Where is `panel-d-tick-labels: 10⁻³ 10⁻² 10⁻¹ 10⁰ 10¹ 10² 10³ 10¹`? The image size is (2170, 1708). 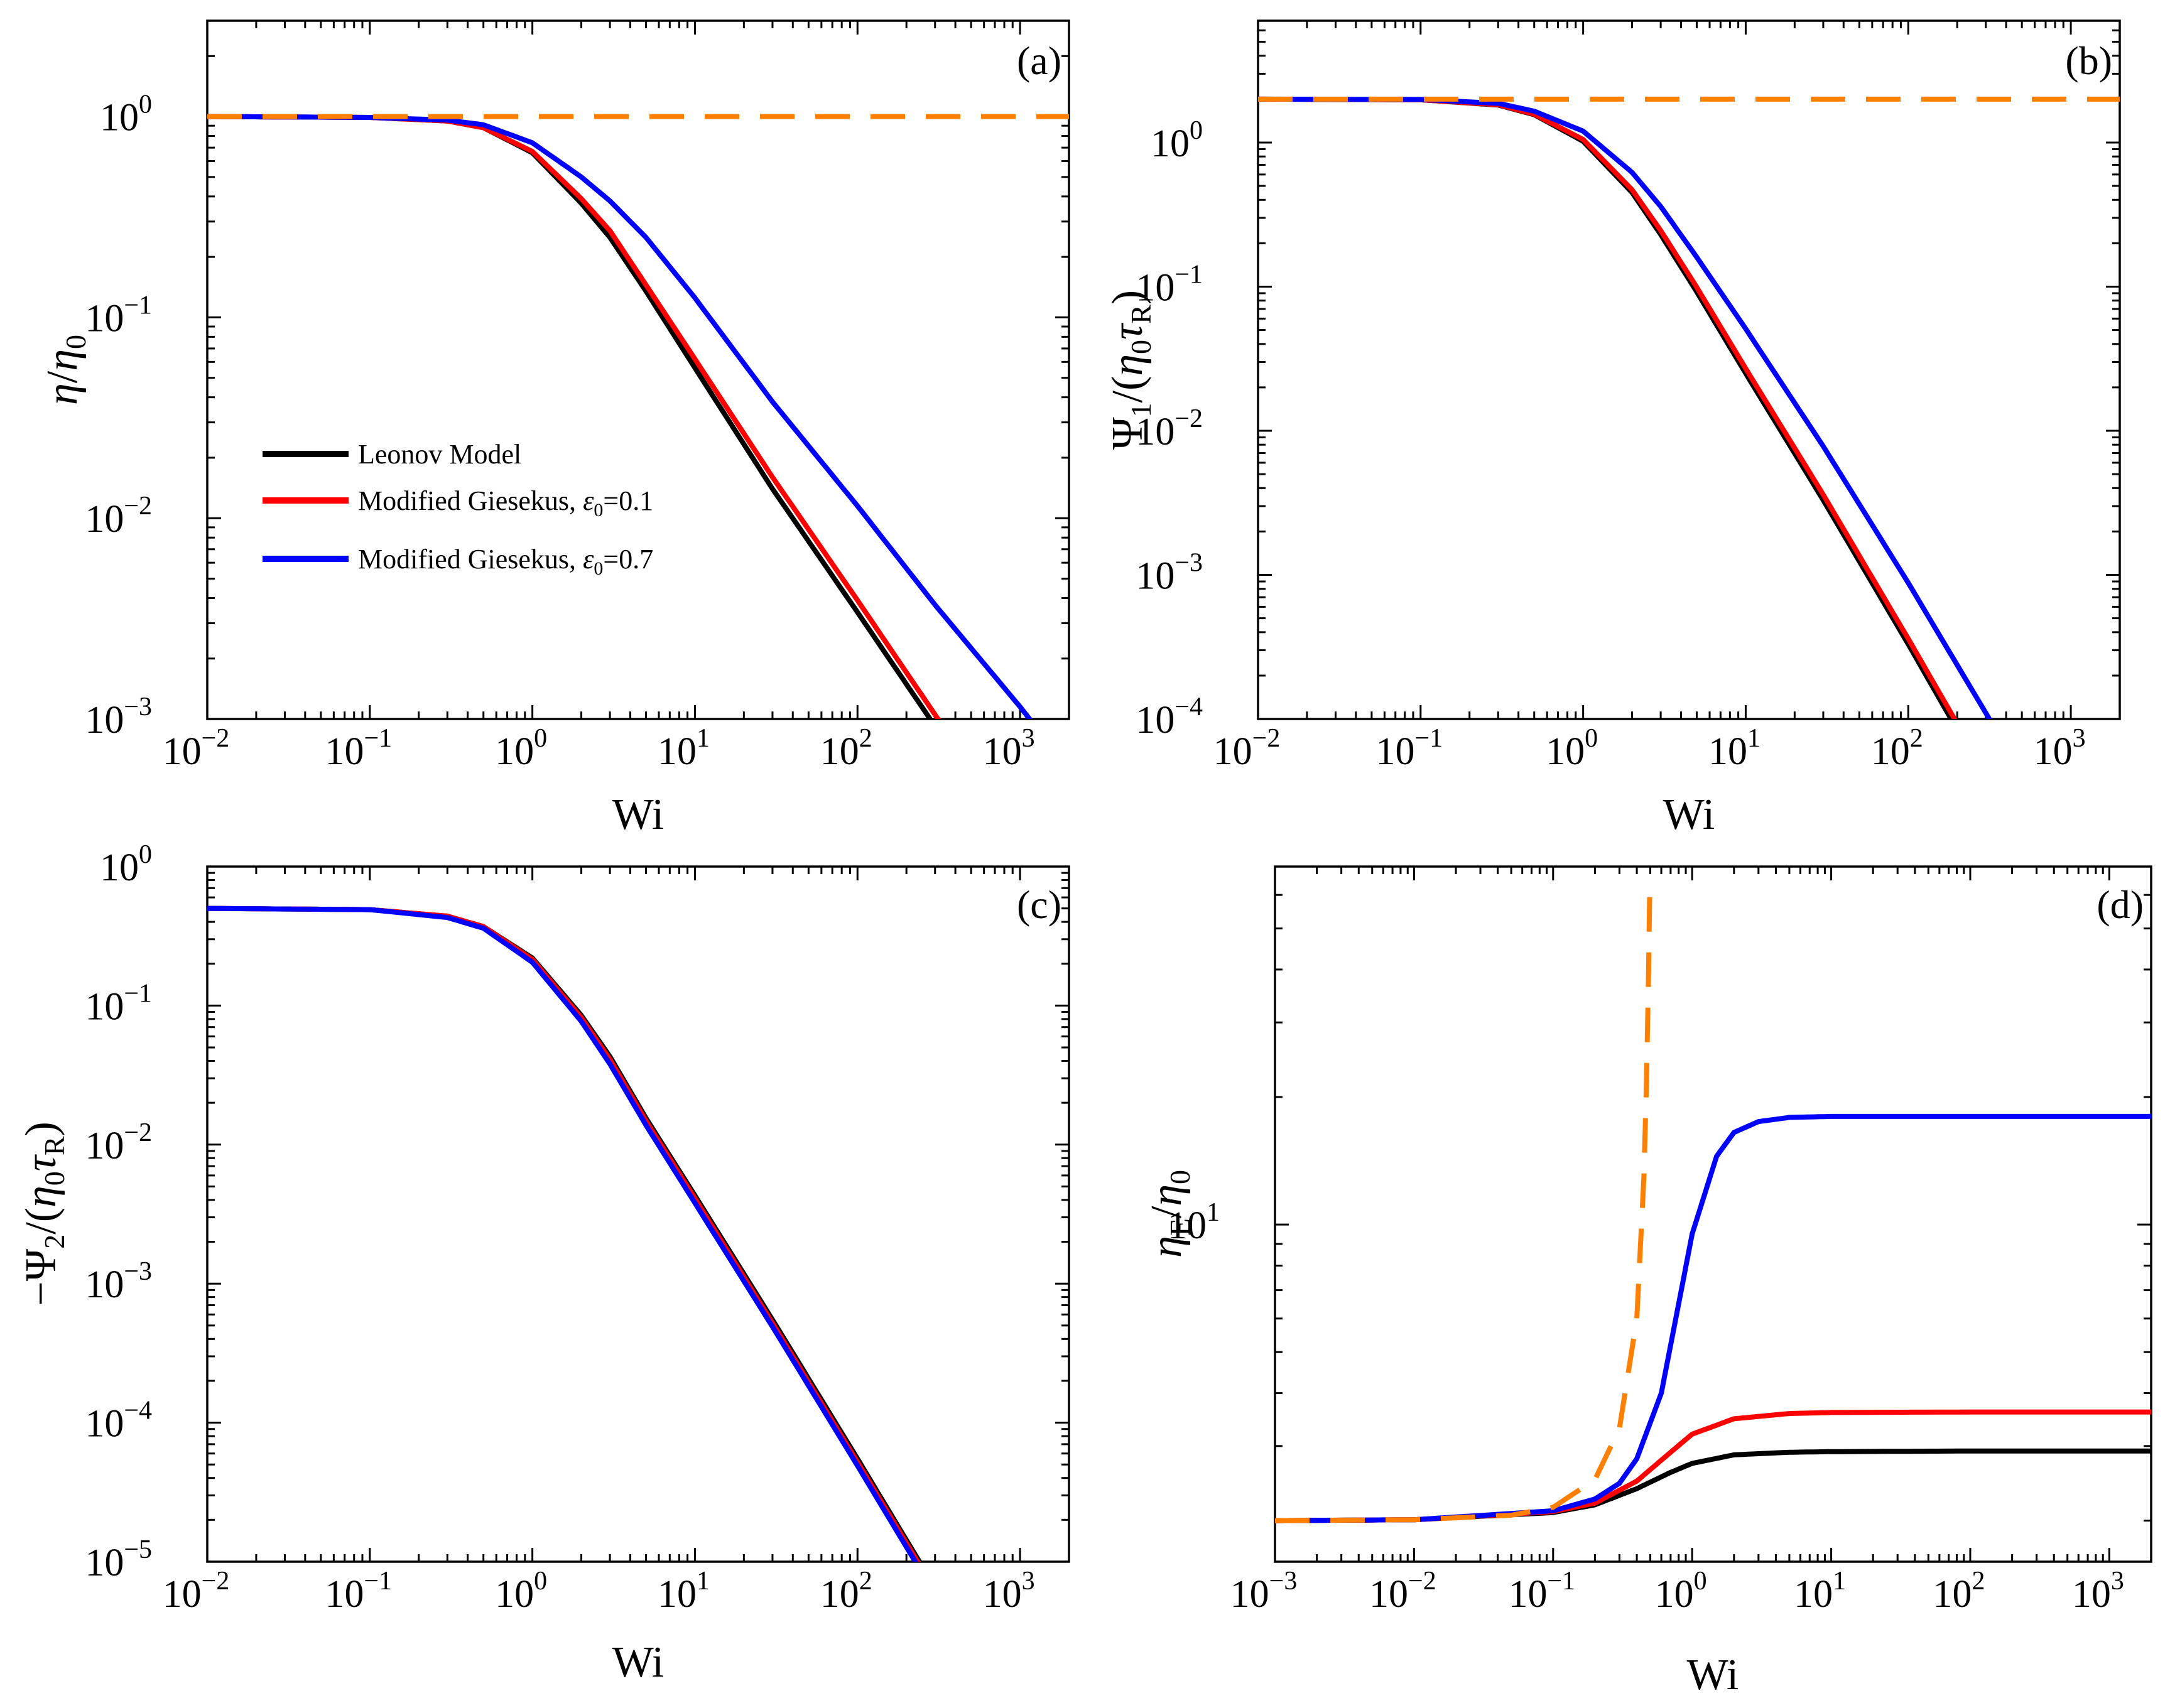 panel-d-tick-labels: 10⁻³ 10⁻² 10⁻¹ 10⁰ 10¹ 10² 10³ 10¹ is located at coordinates (1646, 1407).